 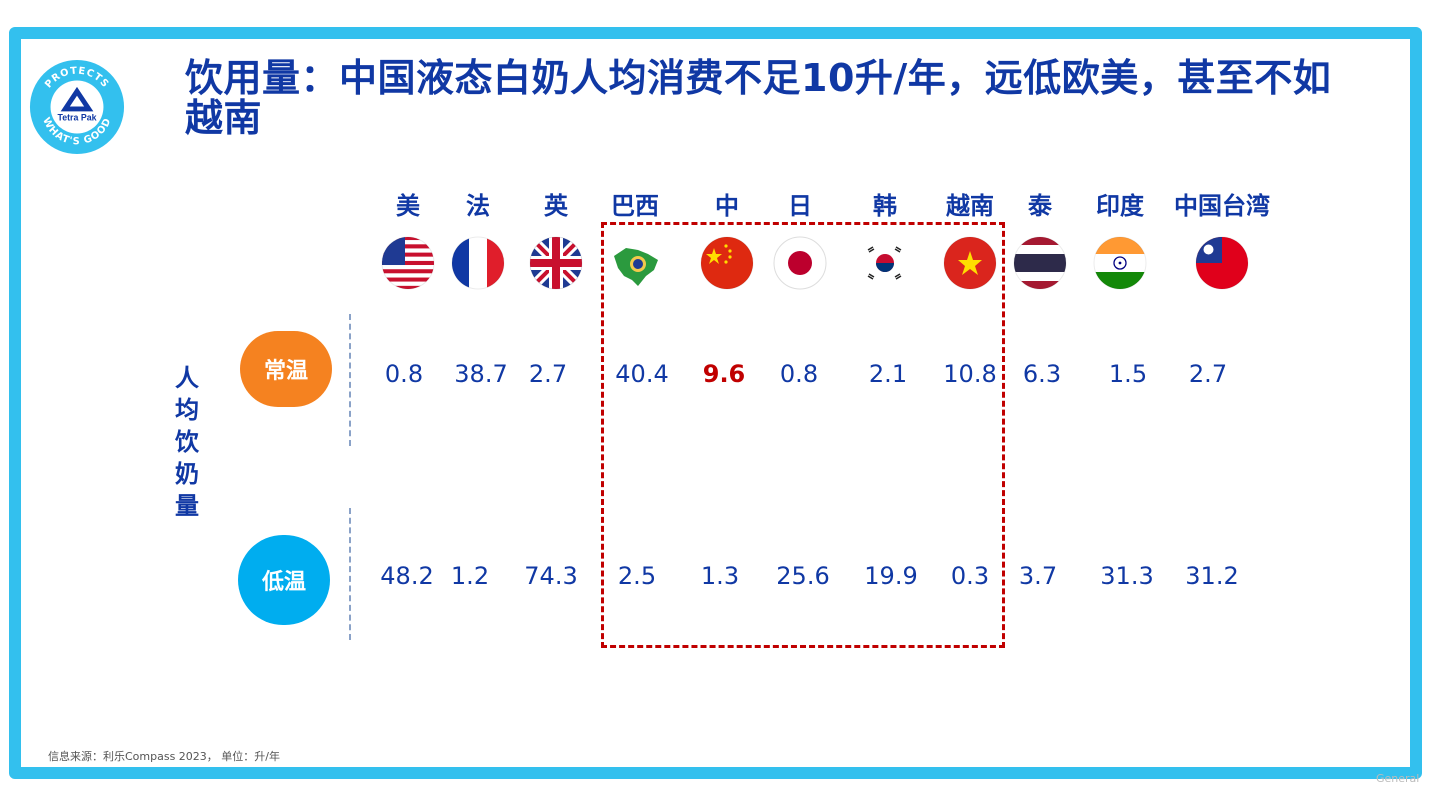 What do you see at coordinates (970, 576) in the screenshot?
I see `chilled-value: 0.3` at bounding box center [970, 576].